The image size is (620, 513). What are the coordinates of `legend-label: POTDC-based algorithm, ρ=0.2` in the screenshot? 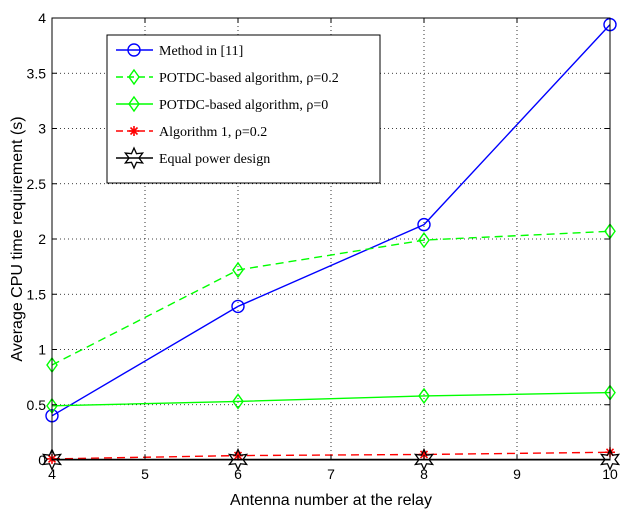 It's located at (249, 78).